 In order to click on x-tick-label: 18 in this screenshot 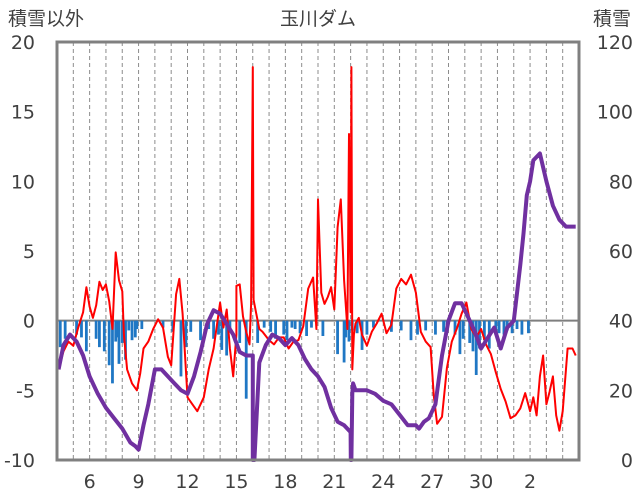, I will do `click(285, 482)`.